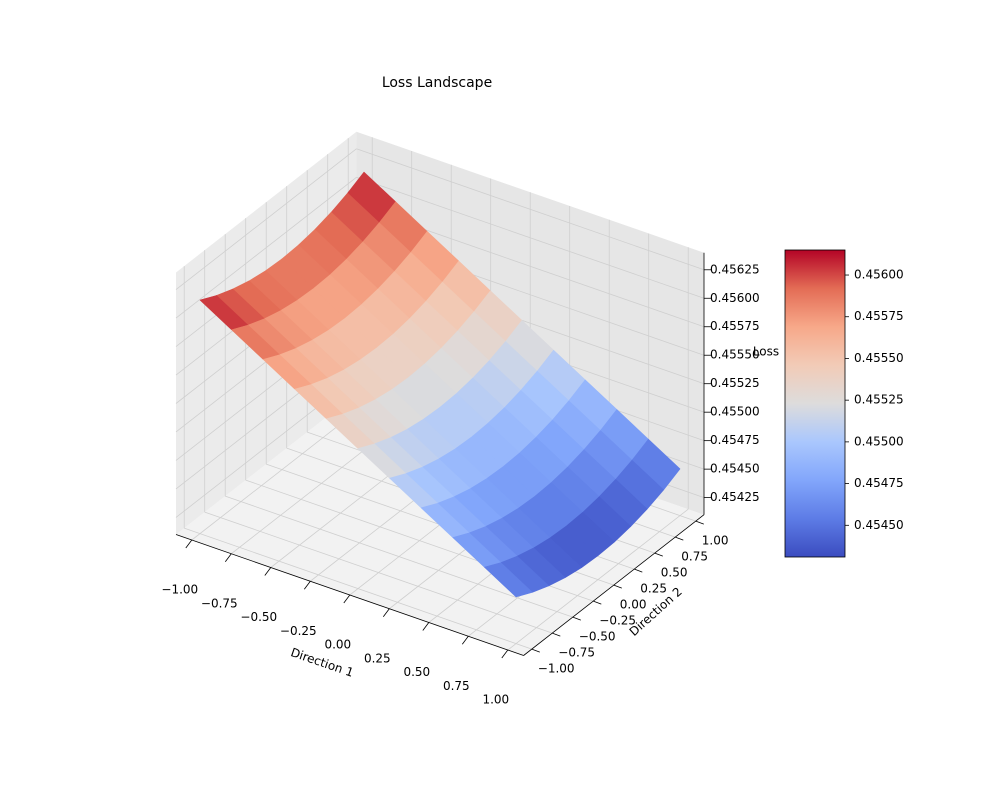 The width and height of the screenshot is (1000, 804). Describe the element at coordinates (735, 497) in the screenshot. I see `z-tick-label: 0.45425` at that location.